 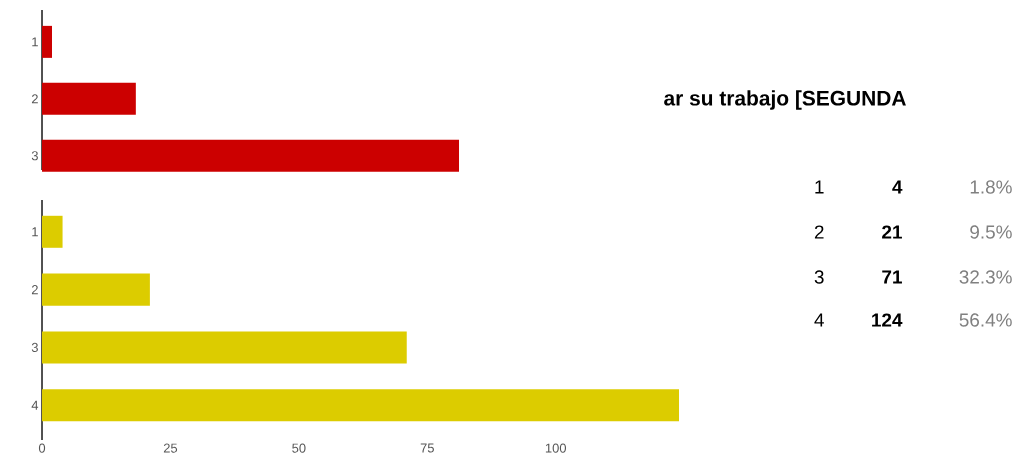 What do you see at coordinates (991, 187) in the screenshot?
I see `text: 1.8%` at bounding box center [991, 187].